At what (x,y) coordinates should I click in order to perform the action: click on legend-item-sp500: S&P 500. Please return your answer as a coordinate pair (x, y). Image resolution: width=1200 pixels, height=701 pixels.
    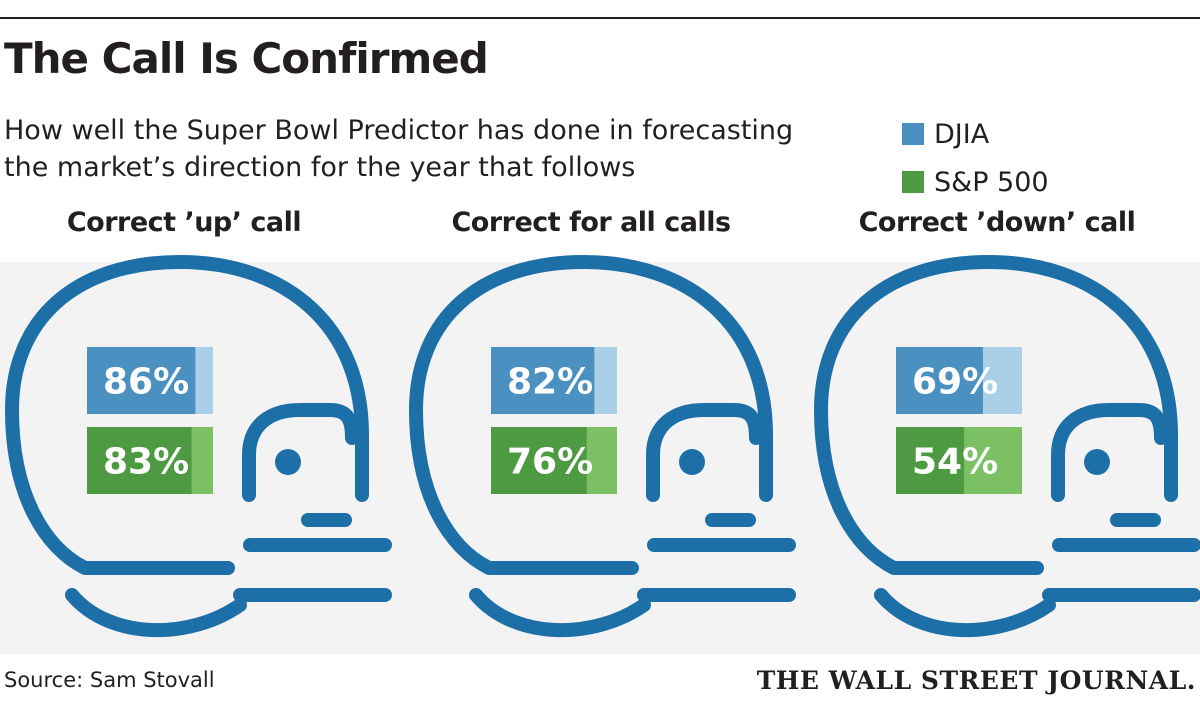
    Looking at the image, I should click on (975, 182).